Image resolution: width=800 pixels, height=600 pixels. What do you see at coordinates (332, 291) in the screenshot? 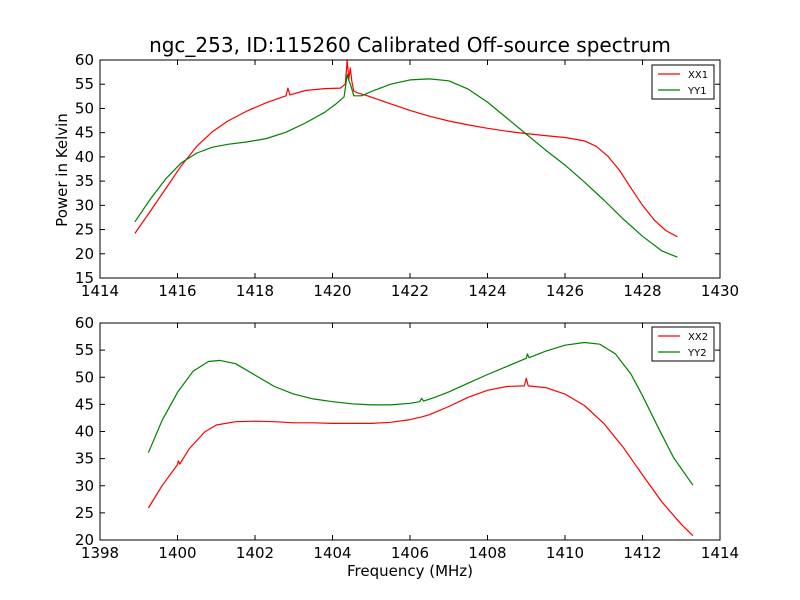
I see `top-x-tick-label: 1420` at bounding box center [332, 291].